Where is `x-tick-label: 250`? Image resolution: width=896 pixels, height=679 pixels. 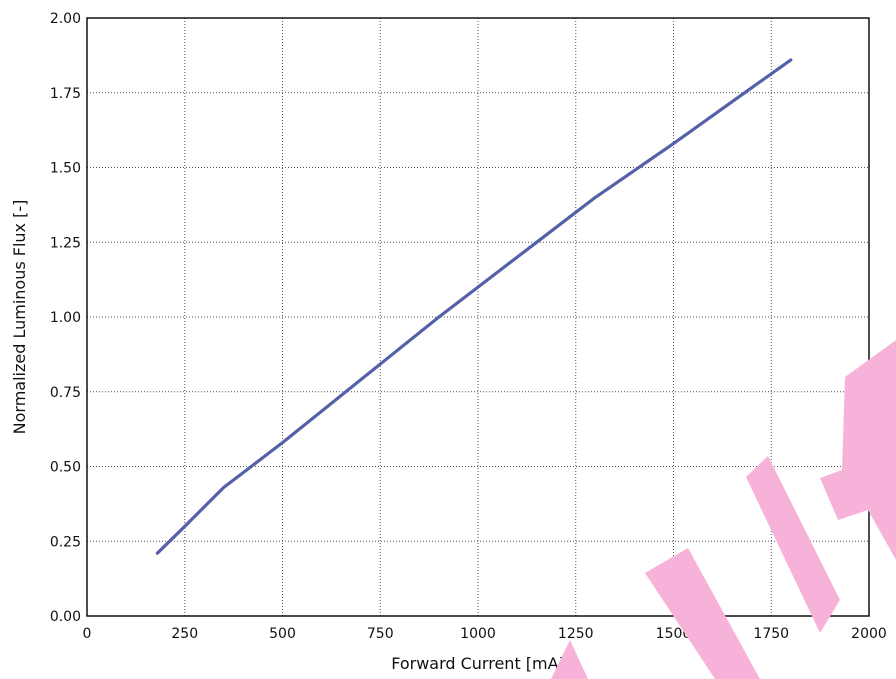 x-tick-label: 250 is located at coordinates (184, 634).